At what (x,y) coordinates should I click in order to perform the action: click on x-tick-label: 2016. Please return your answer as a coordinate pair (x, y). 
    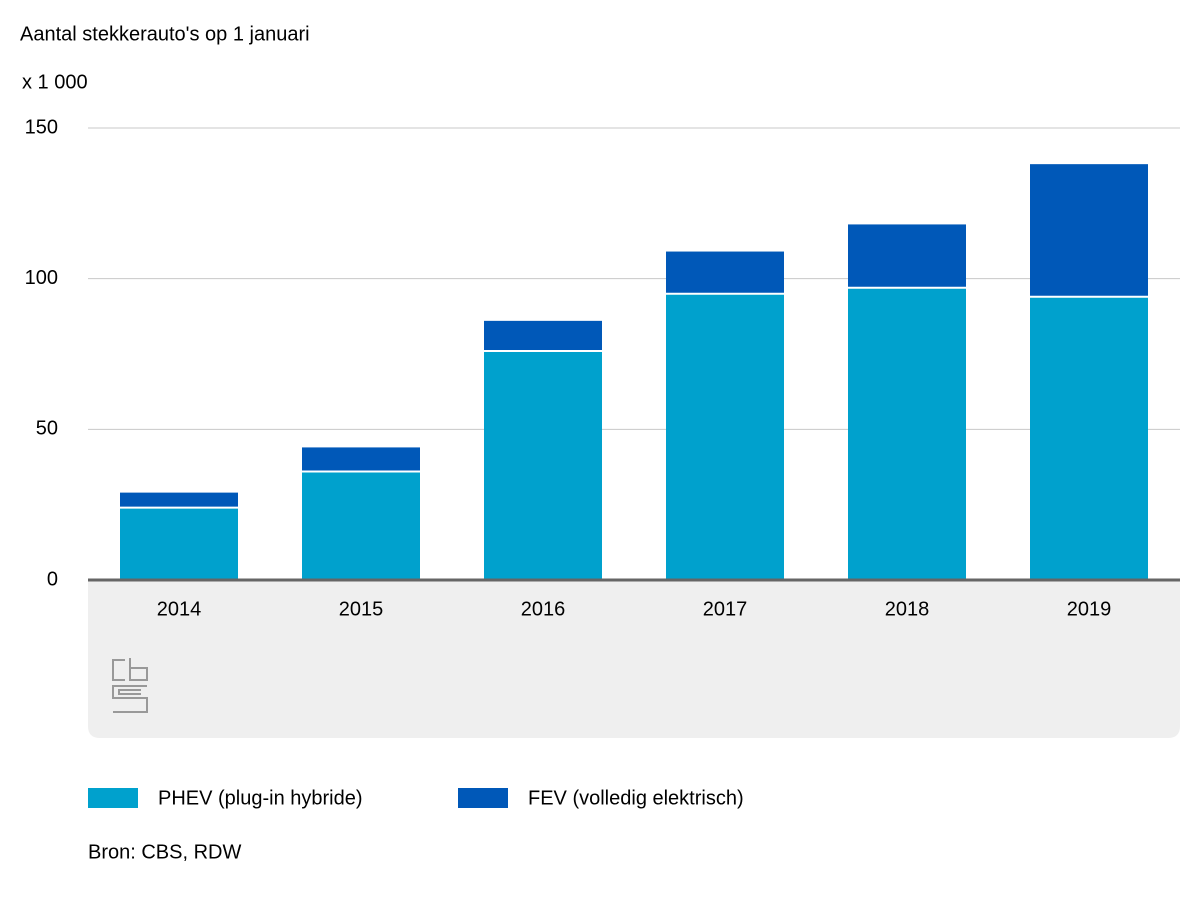
    Looking at the image, I should click on (543, 609).